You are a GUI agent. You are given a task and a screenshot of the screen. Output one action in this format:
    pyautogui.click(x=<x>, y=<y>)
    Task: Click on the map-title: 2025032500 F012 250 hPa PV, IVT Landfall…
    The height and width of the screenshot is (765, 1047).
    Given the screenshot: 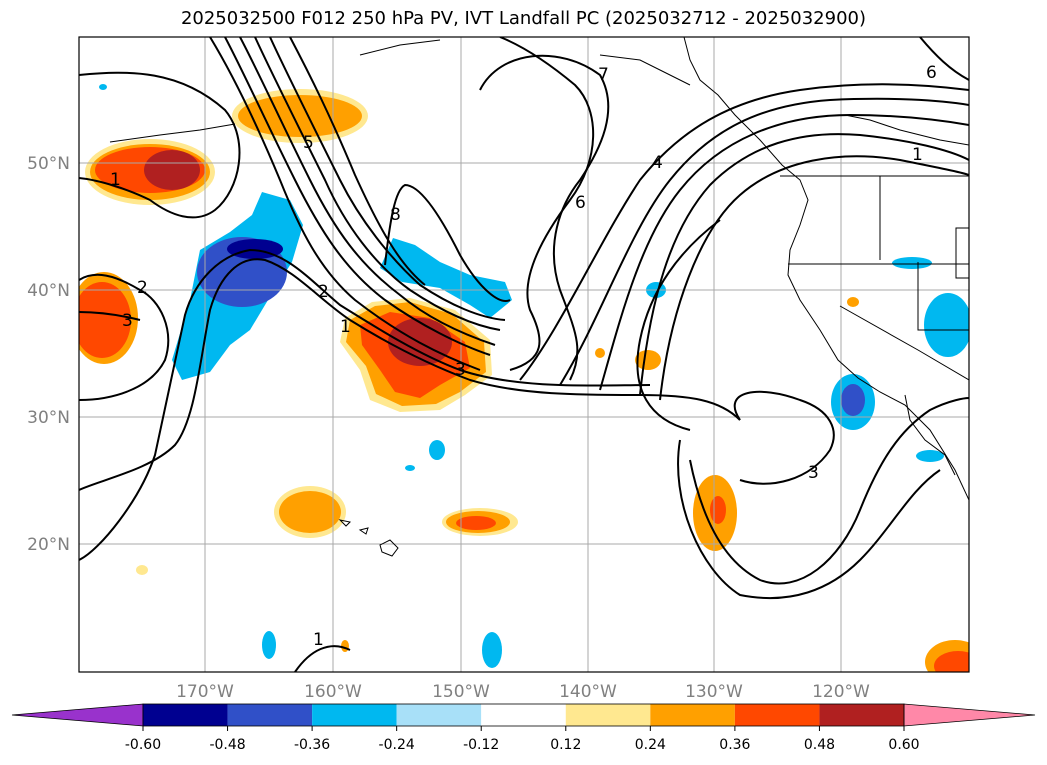 What is the action you would take?
    pyautogui.click(x=523, y=18)
    